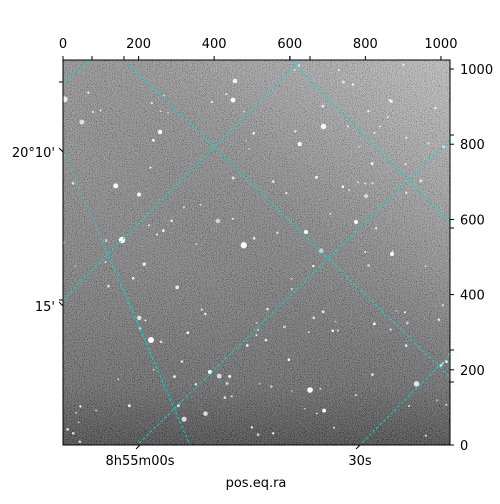 This screenshot has height=504, width=500. Describe the element at coordinates (472, 145) in the screenshot. I see `right-tick-label-4: 800` at that location.